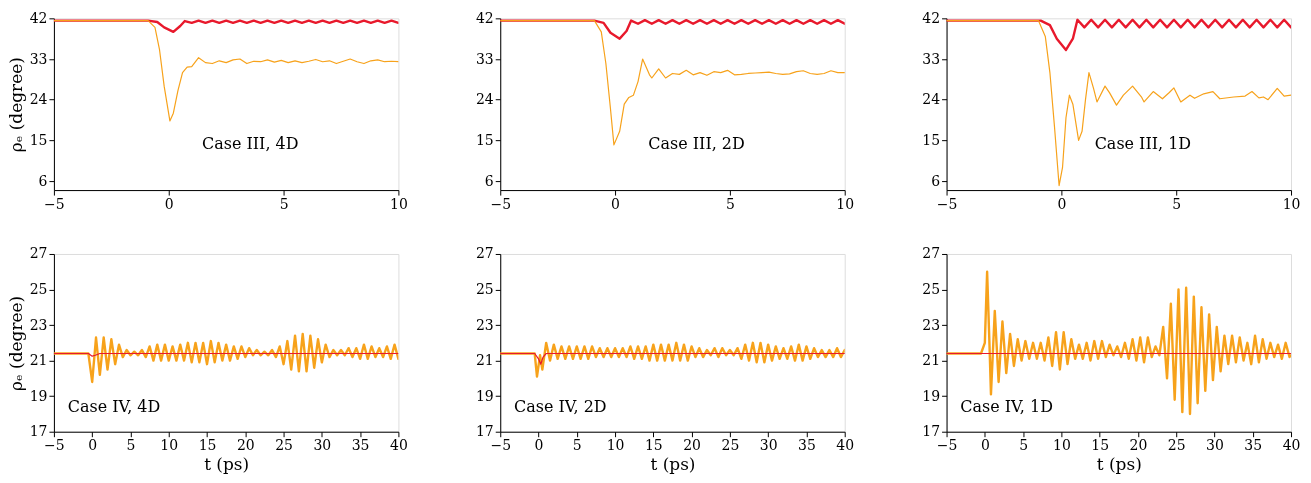 The height and width of the screenshot is (483, 1311). I want to click on annotation: Case IV, 2D, so click(560, 406).